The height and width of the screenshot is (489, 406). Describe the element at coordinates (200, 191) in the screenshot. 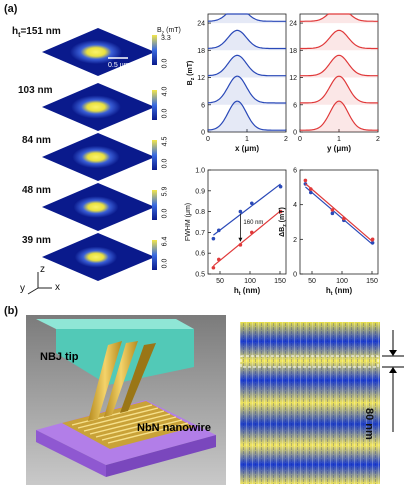

I see `ytick-2-4: 0.9` at that location.